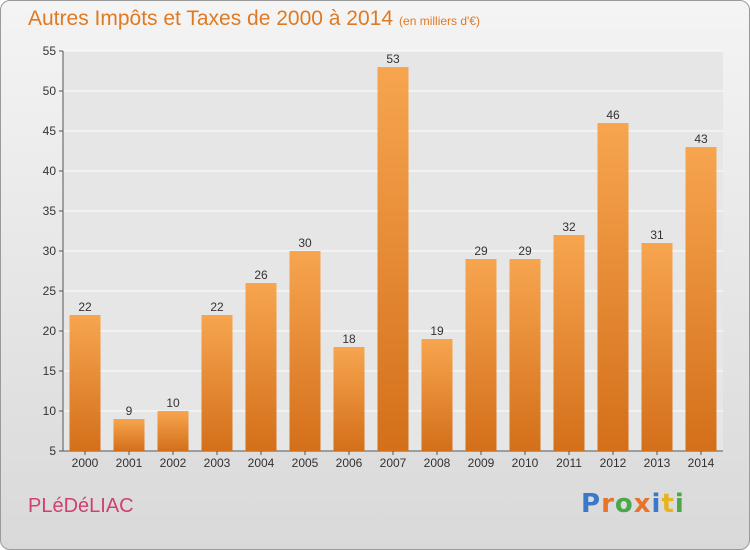  What do you see at coordinates (50, 171) in the screenshot?
I see `y-tick-label: 40` at bounding box center [50, 171].